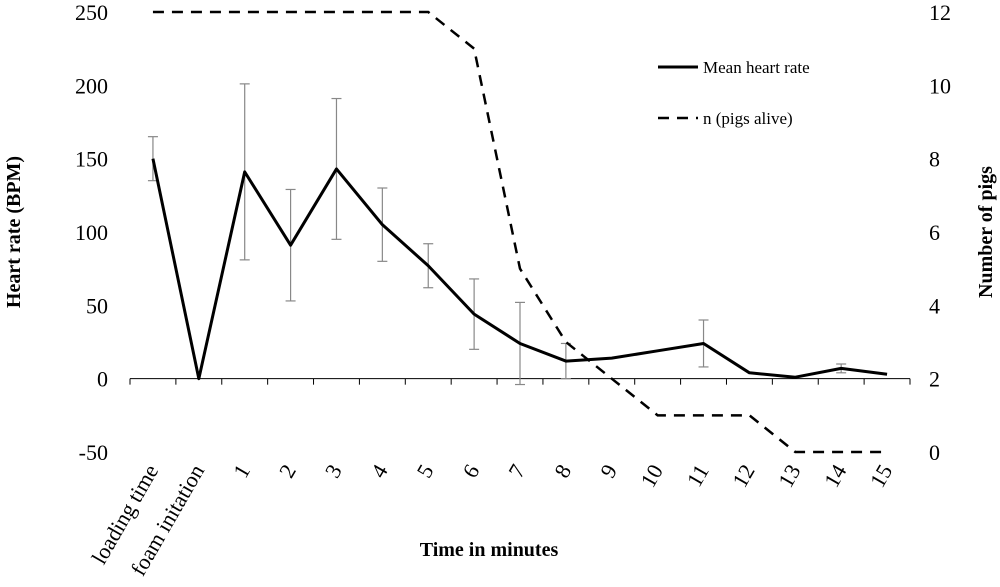 The height and width of the screenshot is (587, 1000). Describe the element at coordinates (93, 452) in the screenshot. I see `y-tick-label: -50` at that location.